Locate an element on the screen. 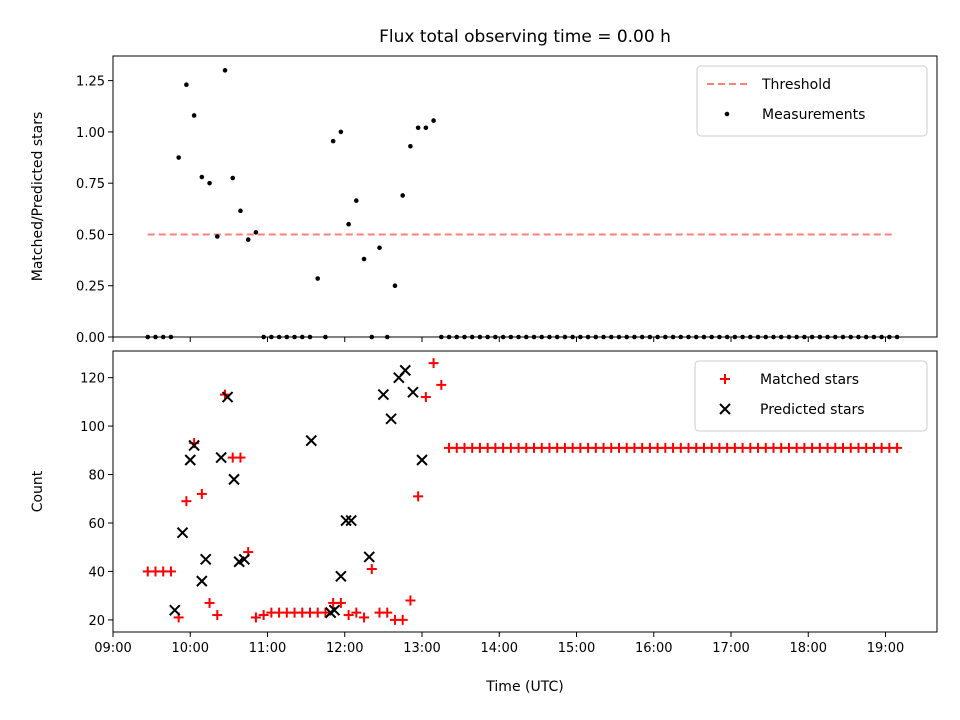 The width and height of the screenshot is (960, 720). x-tick-label: 19:00 is located at coordinates (885, 648).